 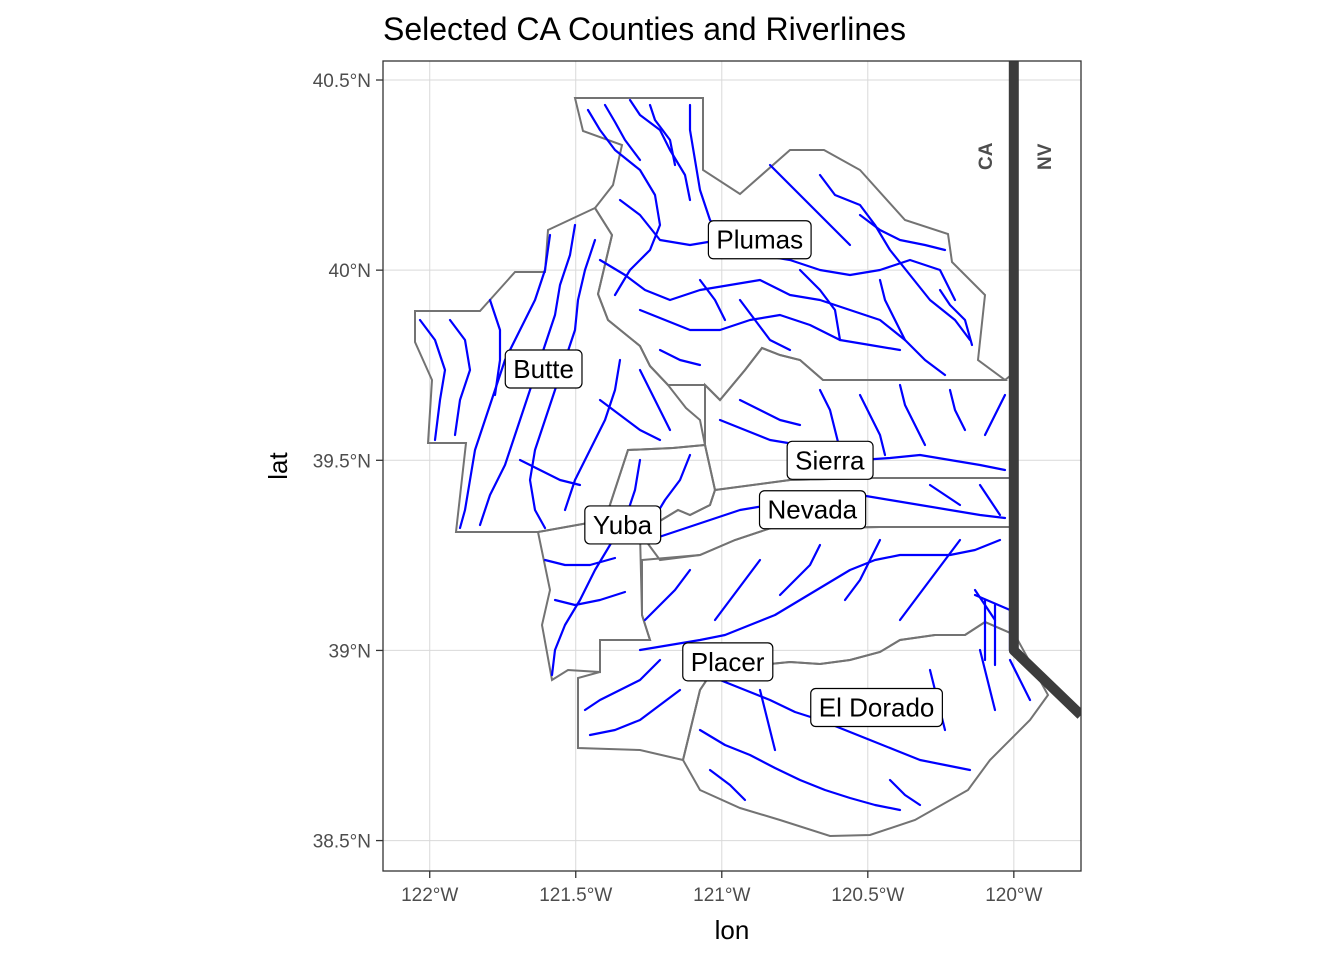 I want to click on y-tick-label: 40.5°N, so click(x=342, y=81).